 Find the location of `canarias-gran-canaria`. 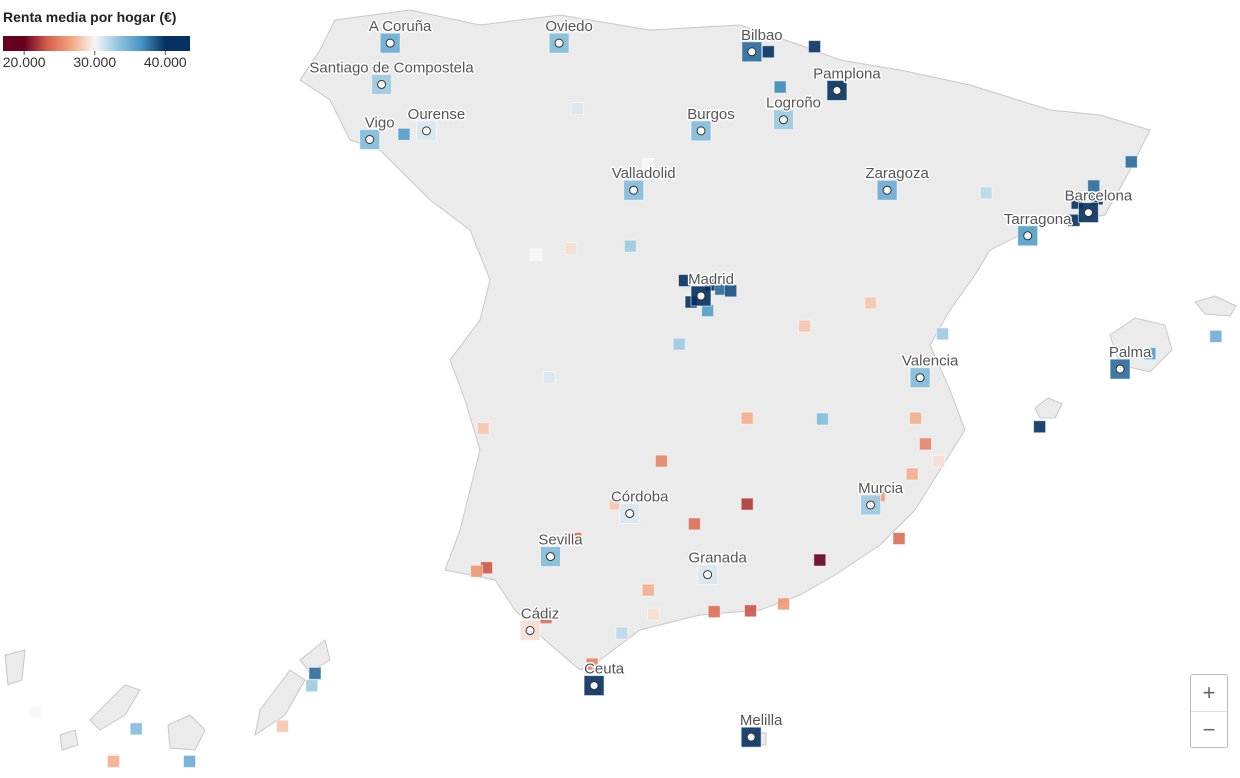

canarias-gran-canaria is located at coordinates (186, 732).